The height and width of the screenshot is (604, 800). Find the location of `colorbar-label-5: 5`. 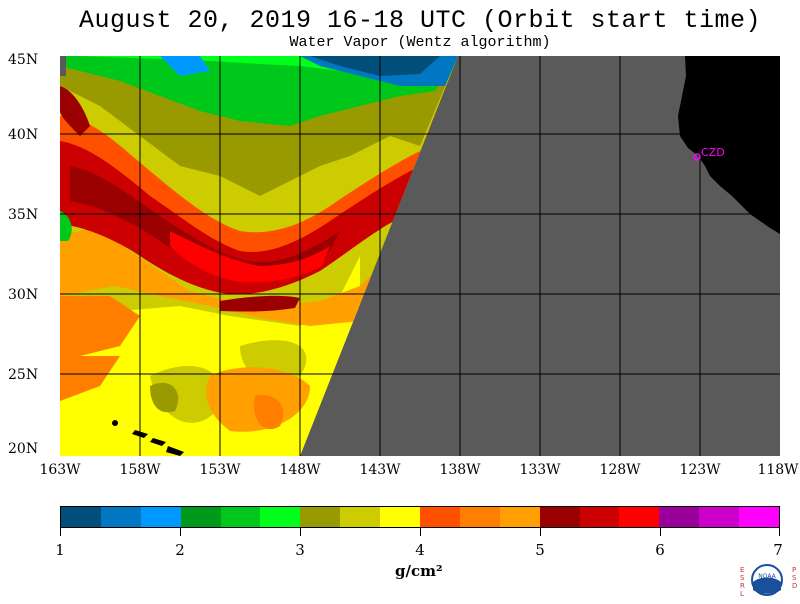

colorbar-label-5: 5 is located at coordinates (540, 550).